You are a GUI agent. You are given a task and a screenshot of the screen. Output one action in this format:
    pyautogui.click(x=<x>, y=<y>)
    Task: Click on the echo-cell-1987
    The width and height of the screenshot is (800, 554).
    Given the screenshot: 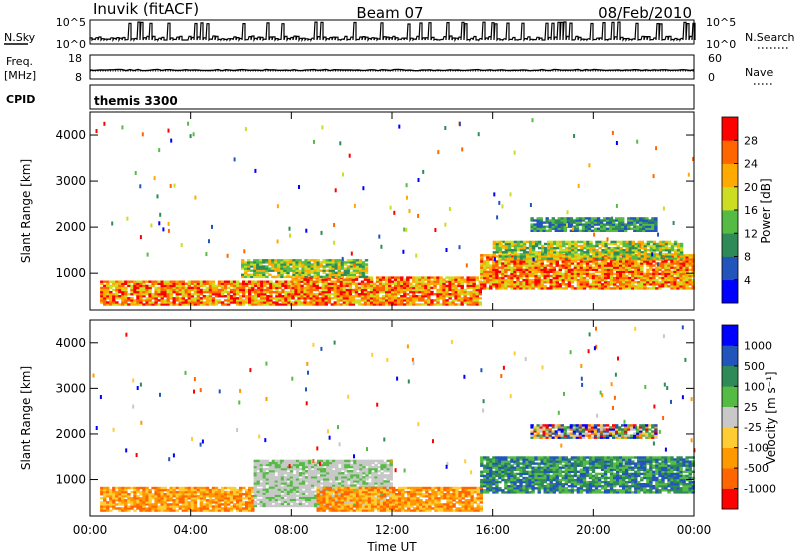 What is the action you would take?
    pyautogui.click(x=524, y=269)
    